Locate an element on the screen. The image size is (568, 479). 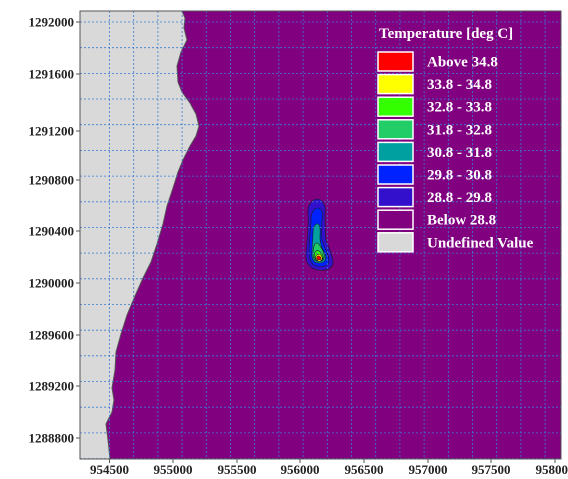
y-tick-label: 1290000 is located at coordinates (52, 283).